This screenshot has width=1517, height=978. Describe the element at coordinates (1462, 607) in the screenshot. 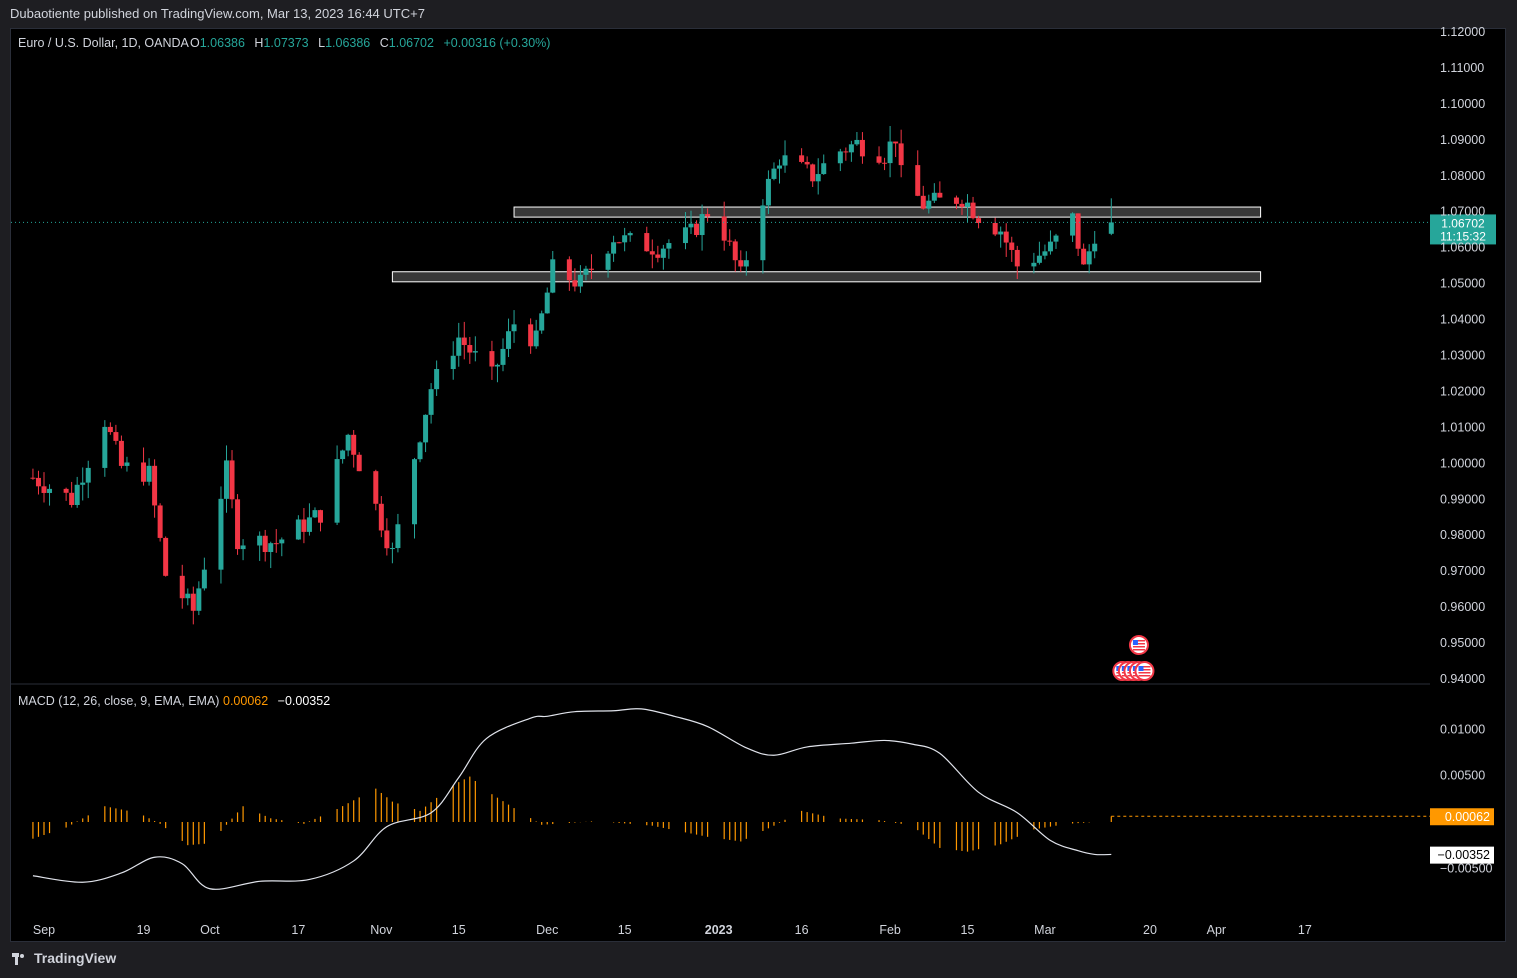

I see `price-axis-tick: 0.96000` at that location.